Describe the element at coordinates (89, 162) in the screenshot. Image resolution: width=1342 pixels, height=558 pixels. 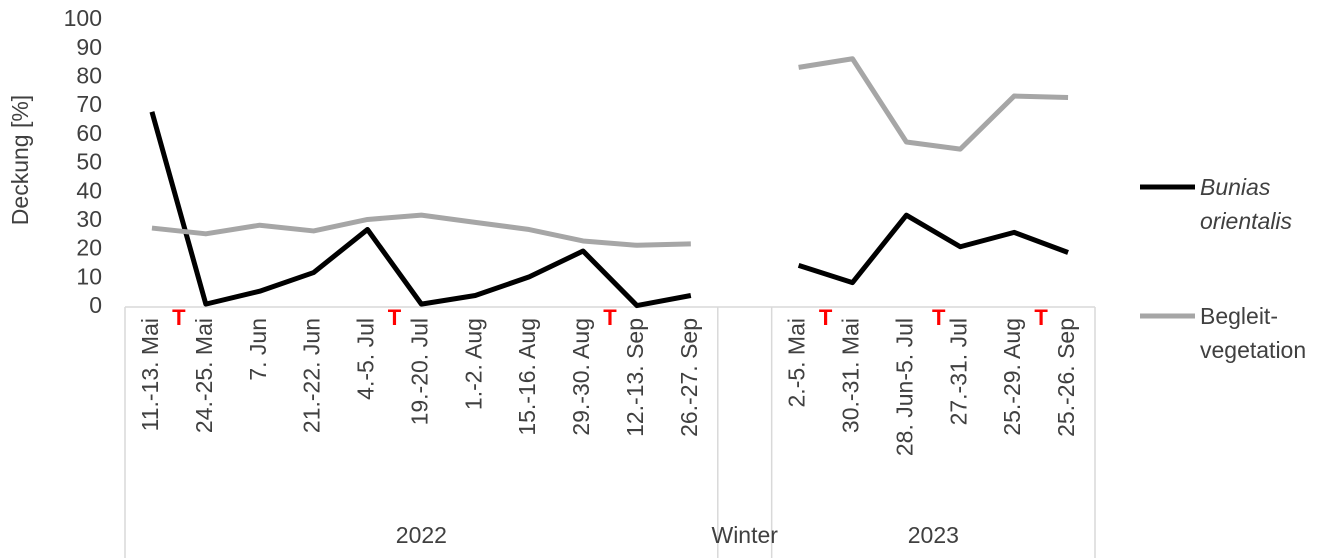
I see `y-tick-label: 50` at that location.